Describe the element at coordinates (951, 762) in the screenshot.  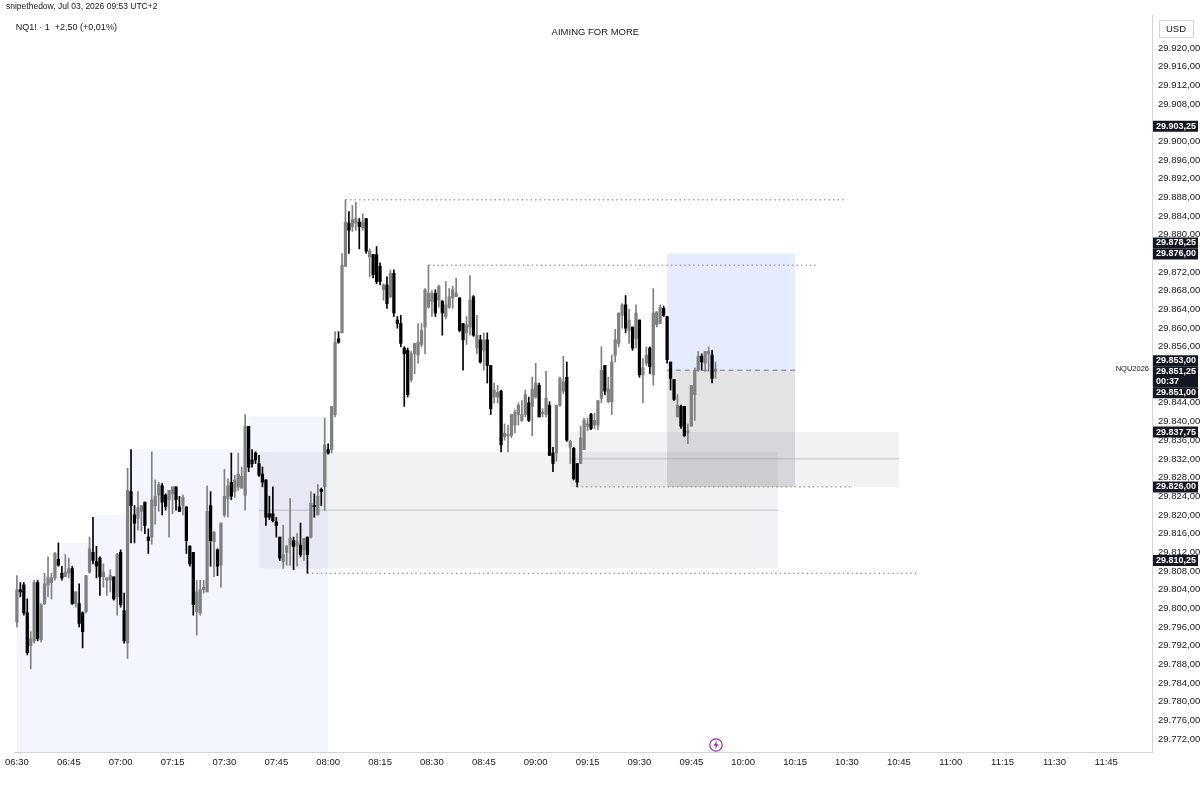
I see `x-tick-label: 11:00` at that location.